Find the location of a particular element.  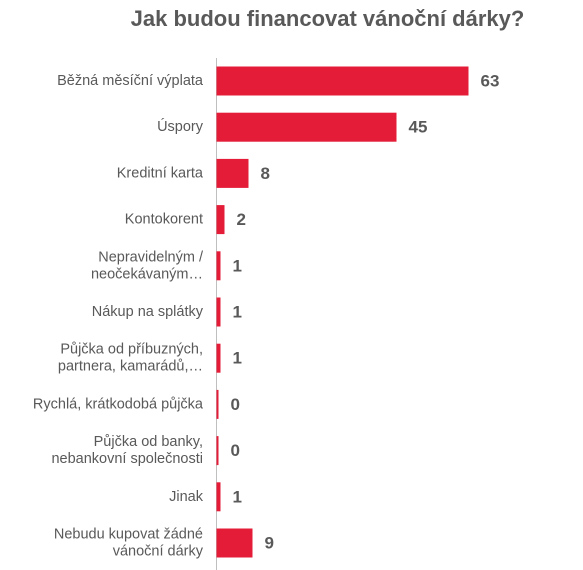

category-label: Nákup na splátky is located at coordinates (148, 312).